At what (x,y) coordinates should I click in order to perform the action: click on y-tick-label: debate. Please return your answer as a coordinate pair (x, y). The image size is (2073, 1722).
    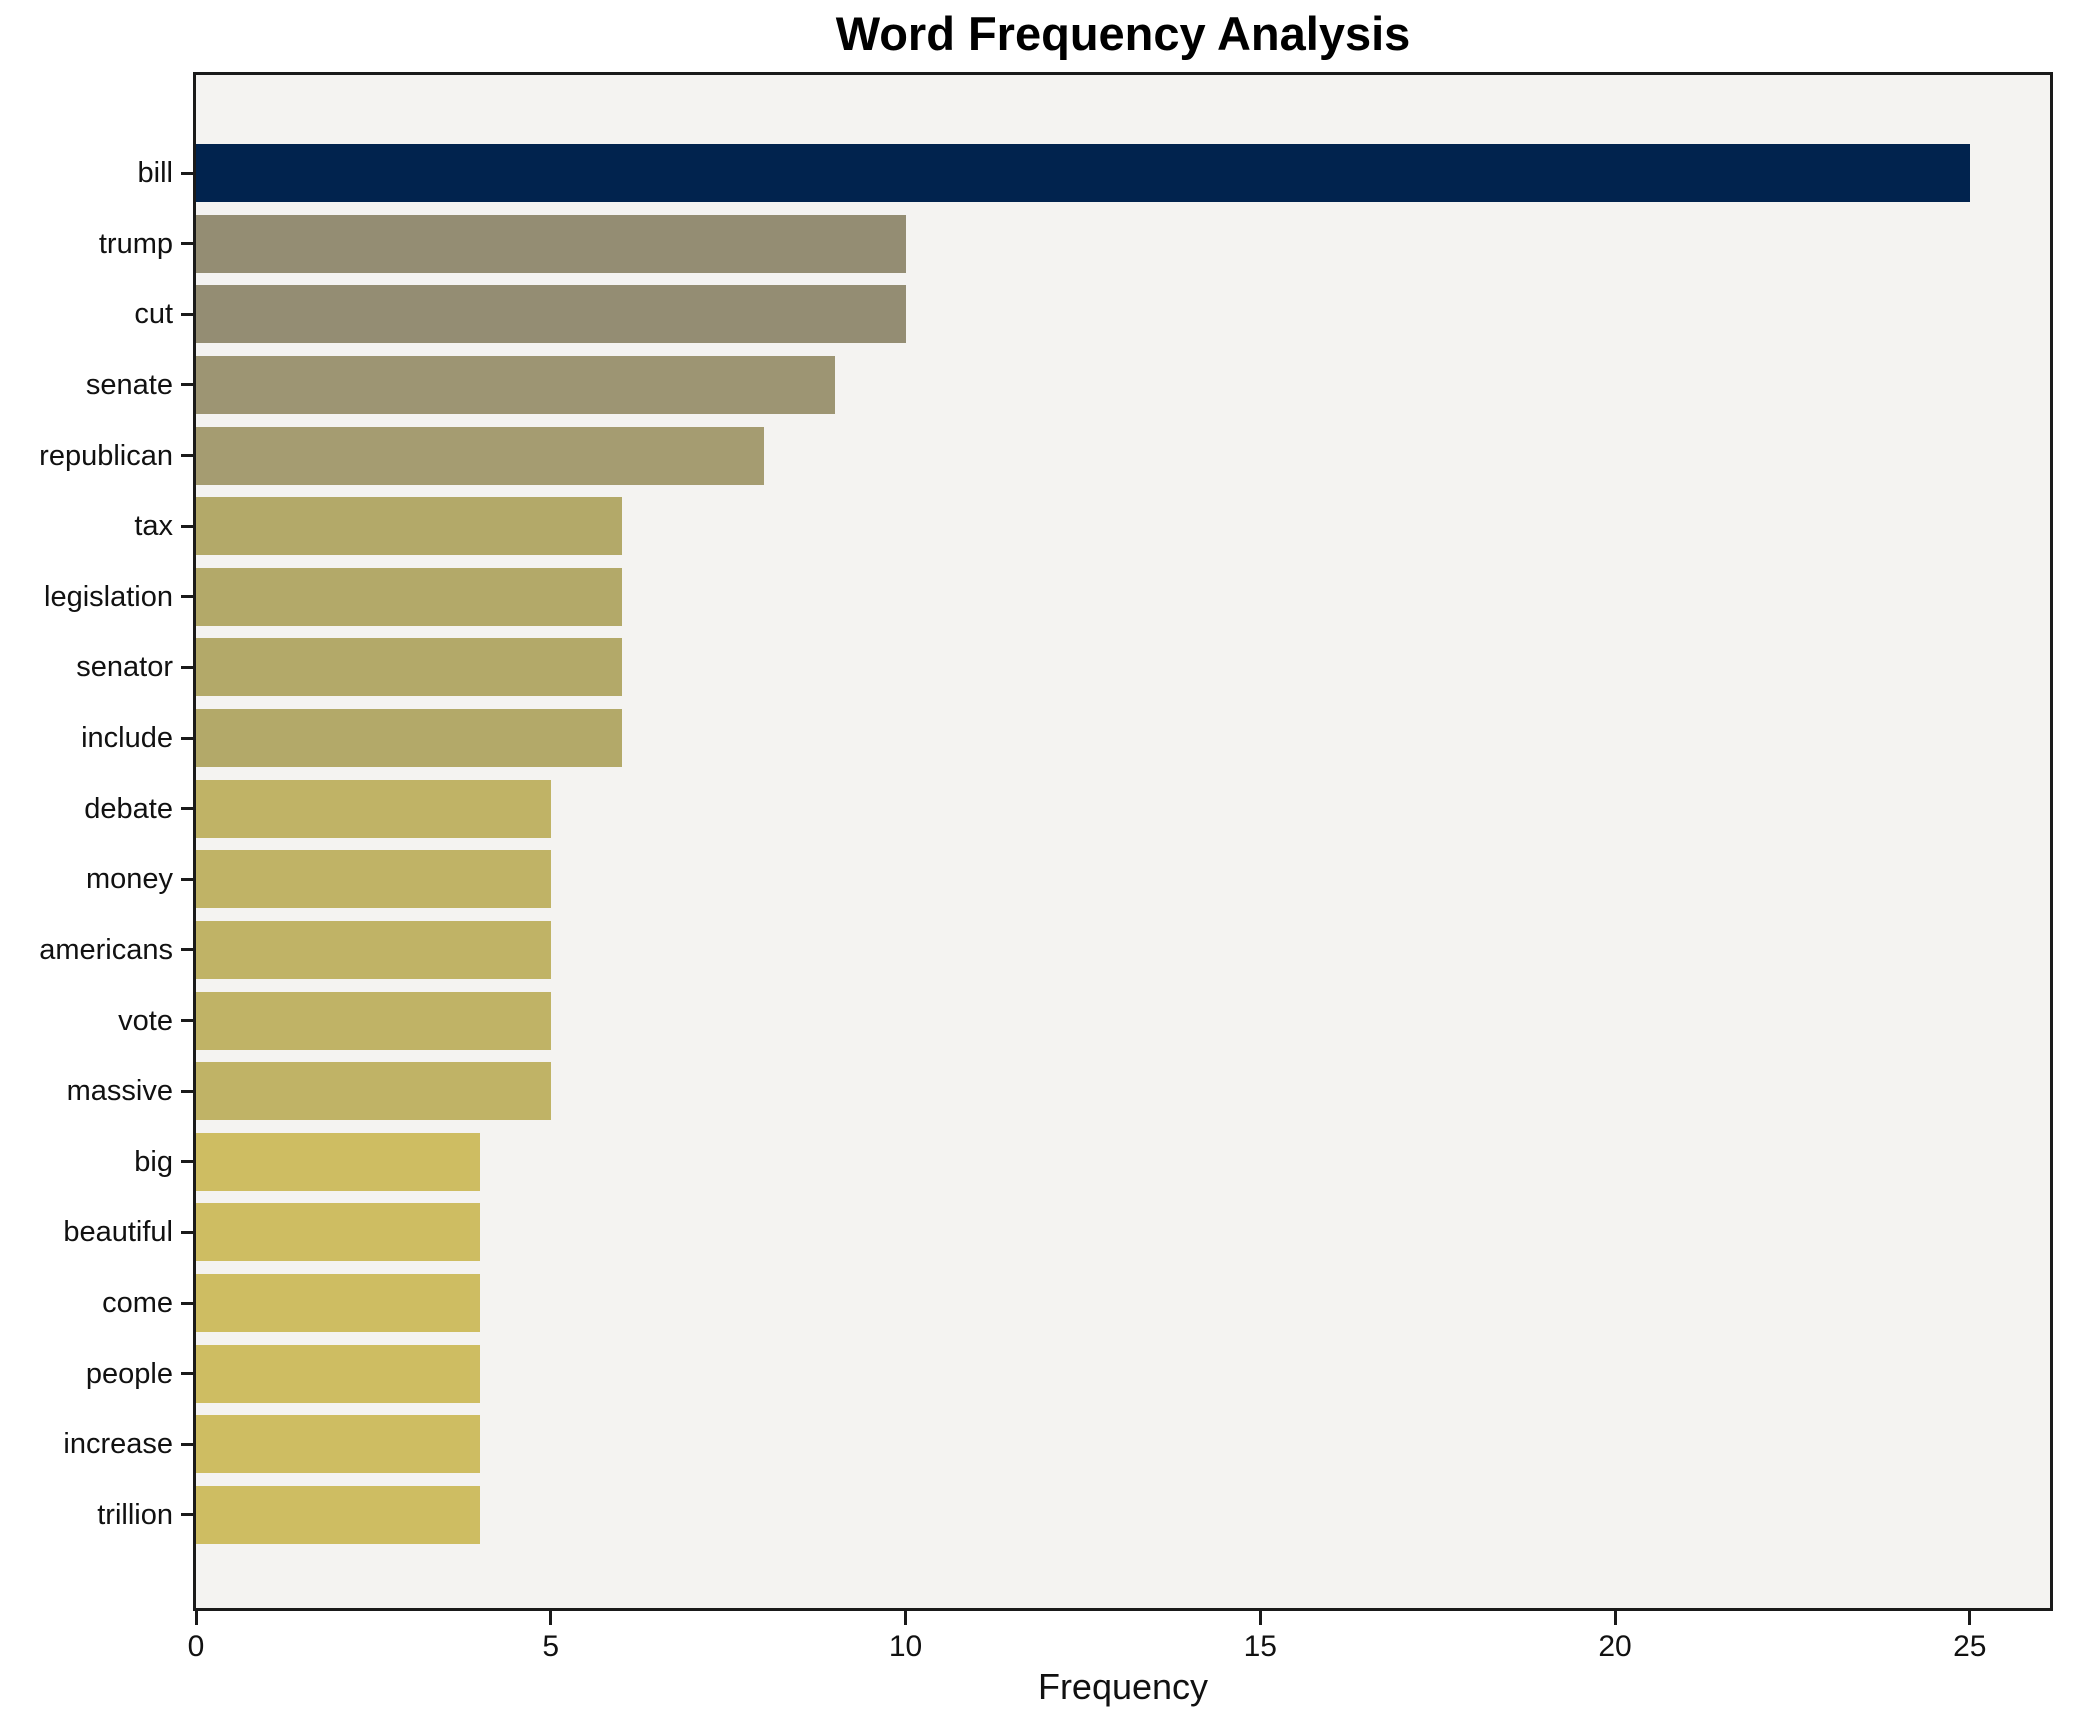
    Looking at the image, I should click on (128, 808).